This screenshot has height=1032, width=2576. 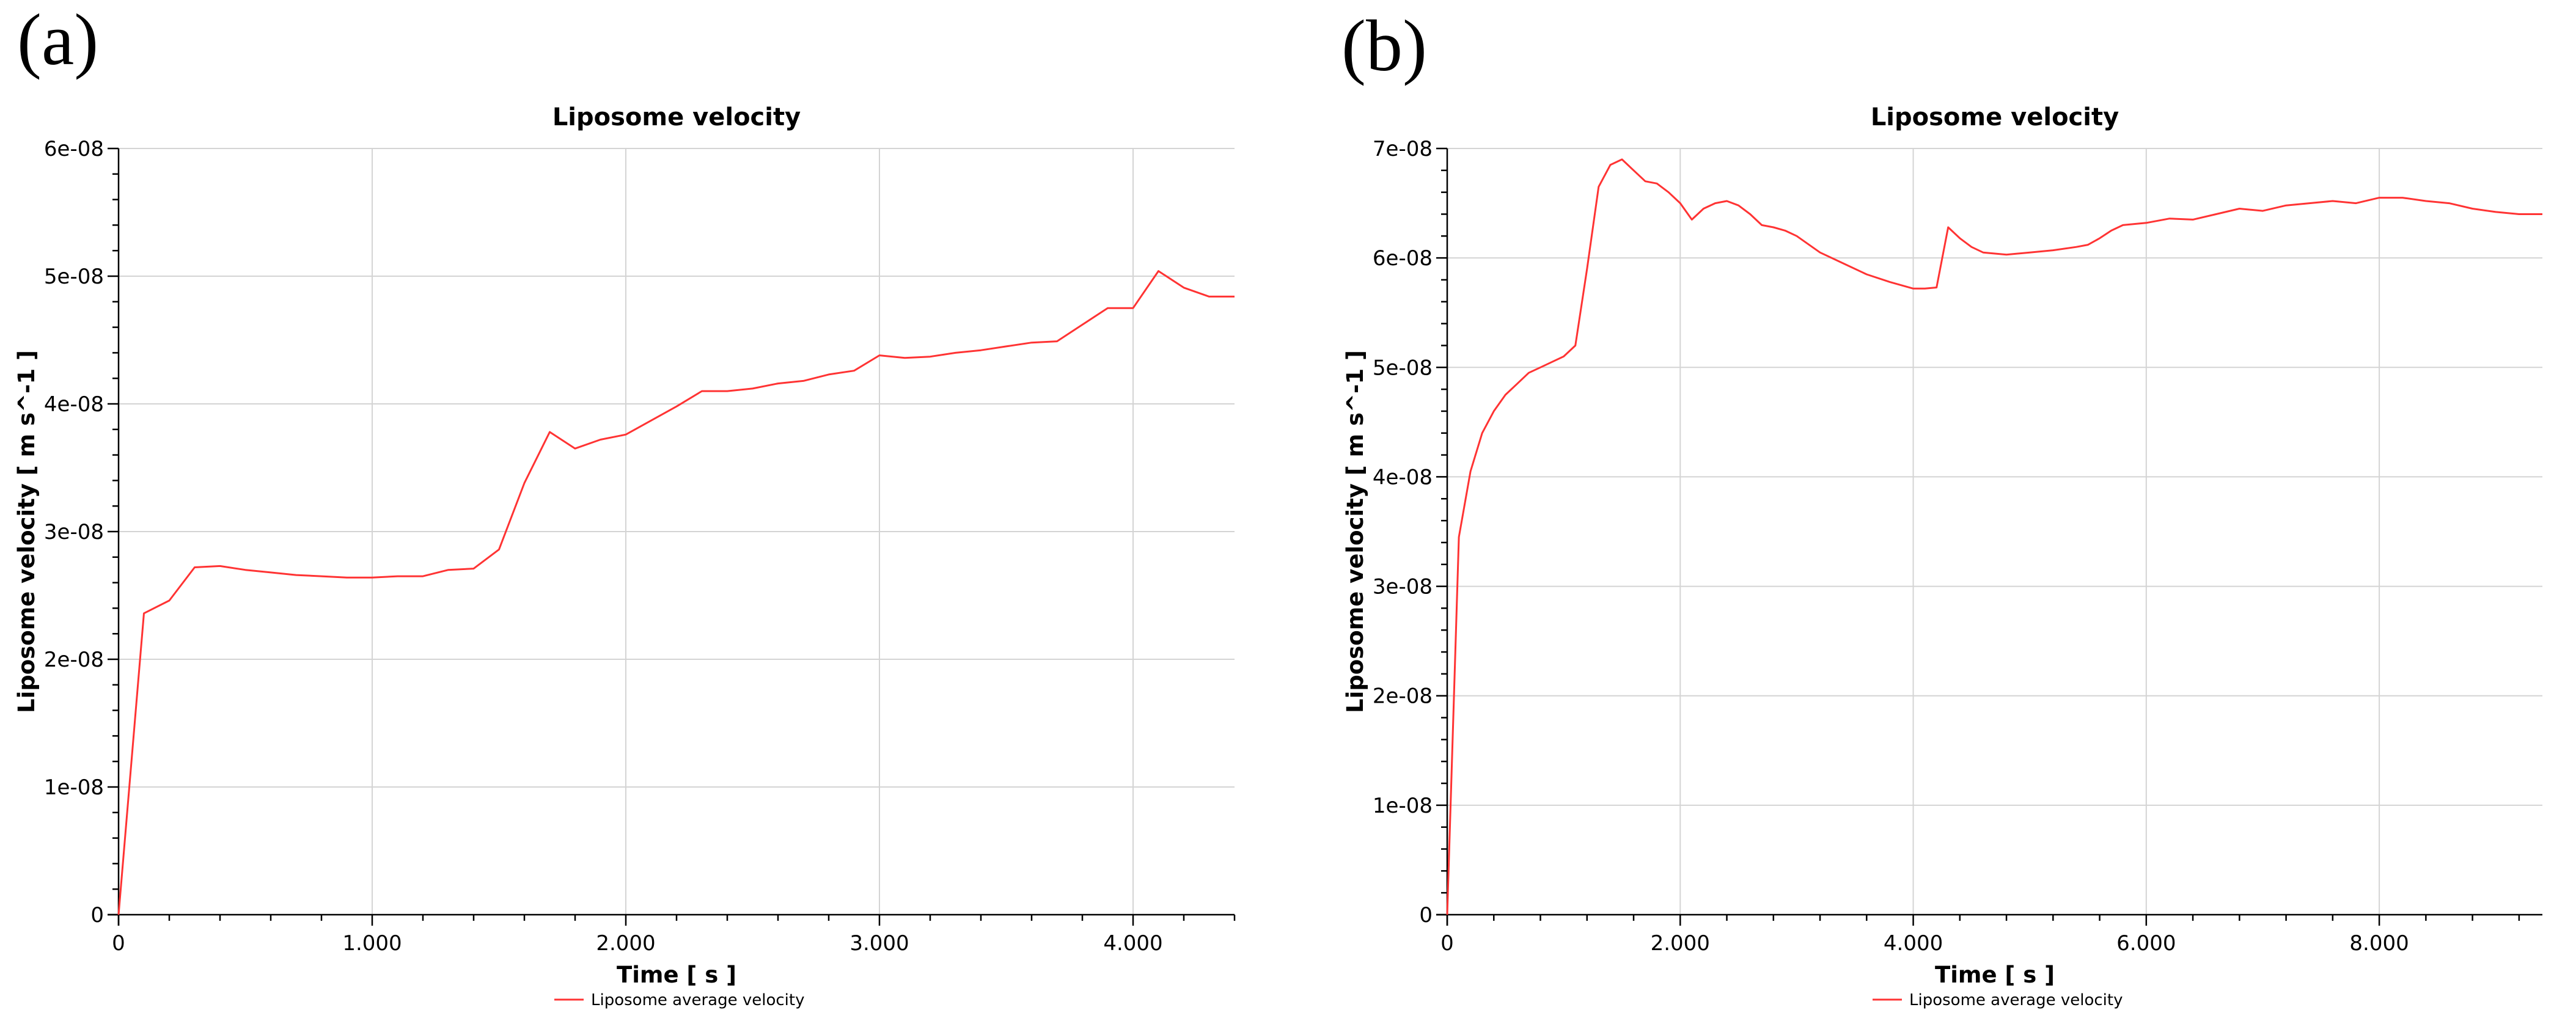 What do you see at coordinates (57, 40) in the screenshot?
I see `panel-letter: (a)` at bounding box center [57, 40].